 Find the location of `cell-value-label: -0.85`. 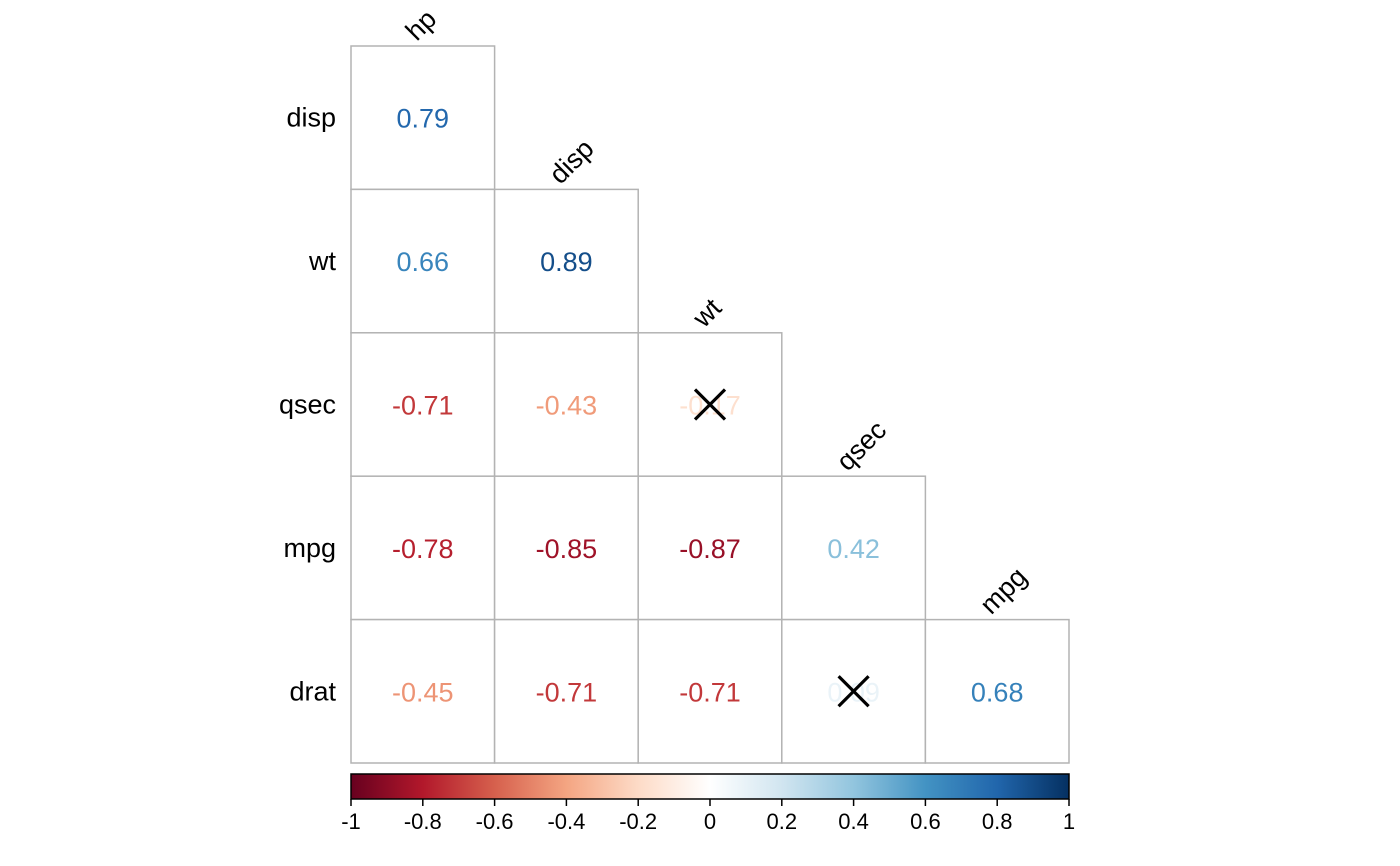

cell-value-label: -0.85 is located at coordinates (567, 549).